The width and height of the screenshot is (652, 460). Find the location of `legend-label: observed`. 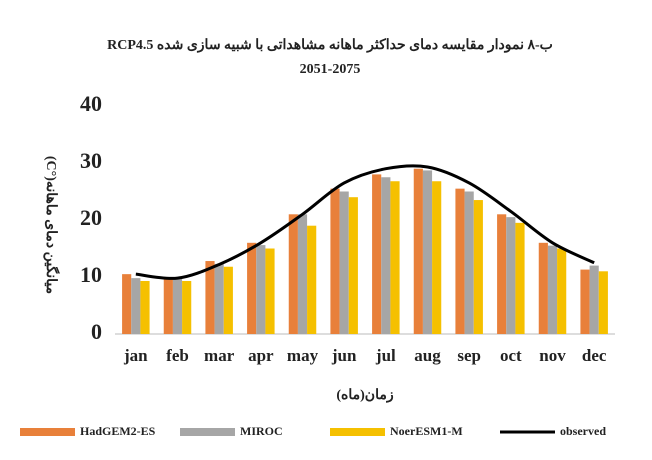

legend-label: observed is located at coordinates (583, 431).